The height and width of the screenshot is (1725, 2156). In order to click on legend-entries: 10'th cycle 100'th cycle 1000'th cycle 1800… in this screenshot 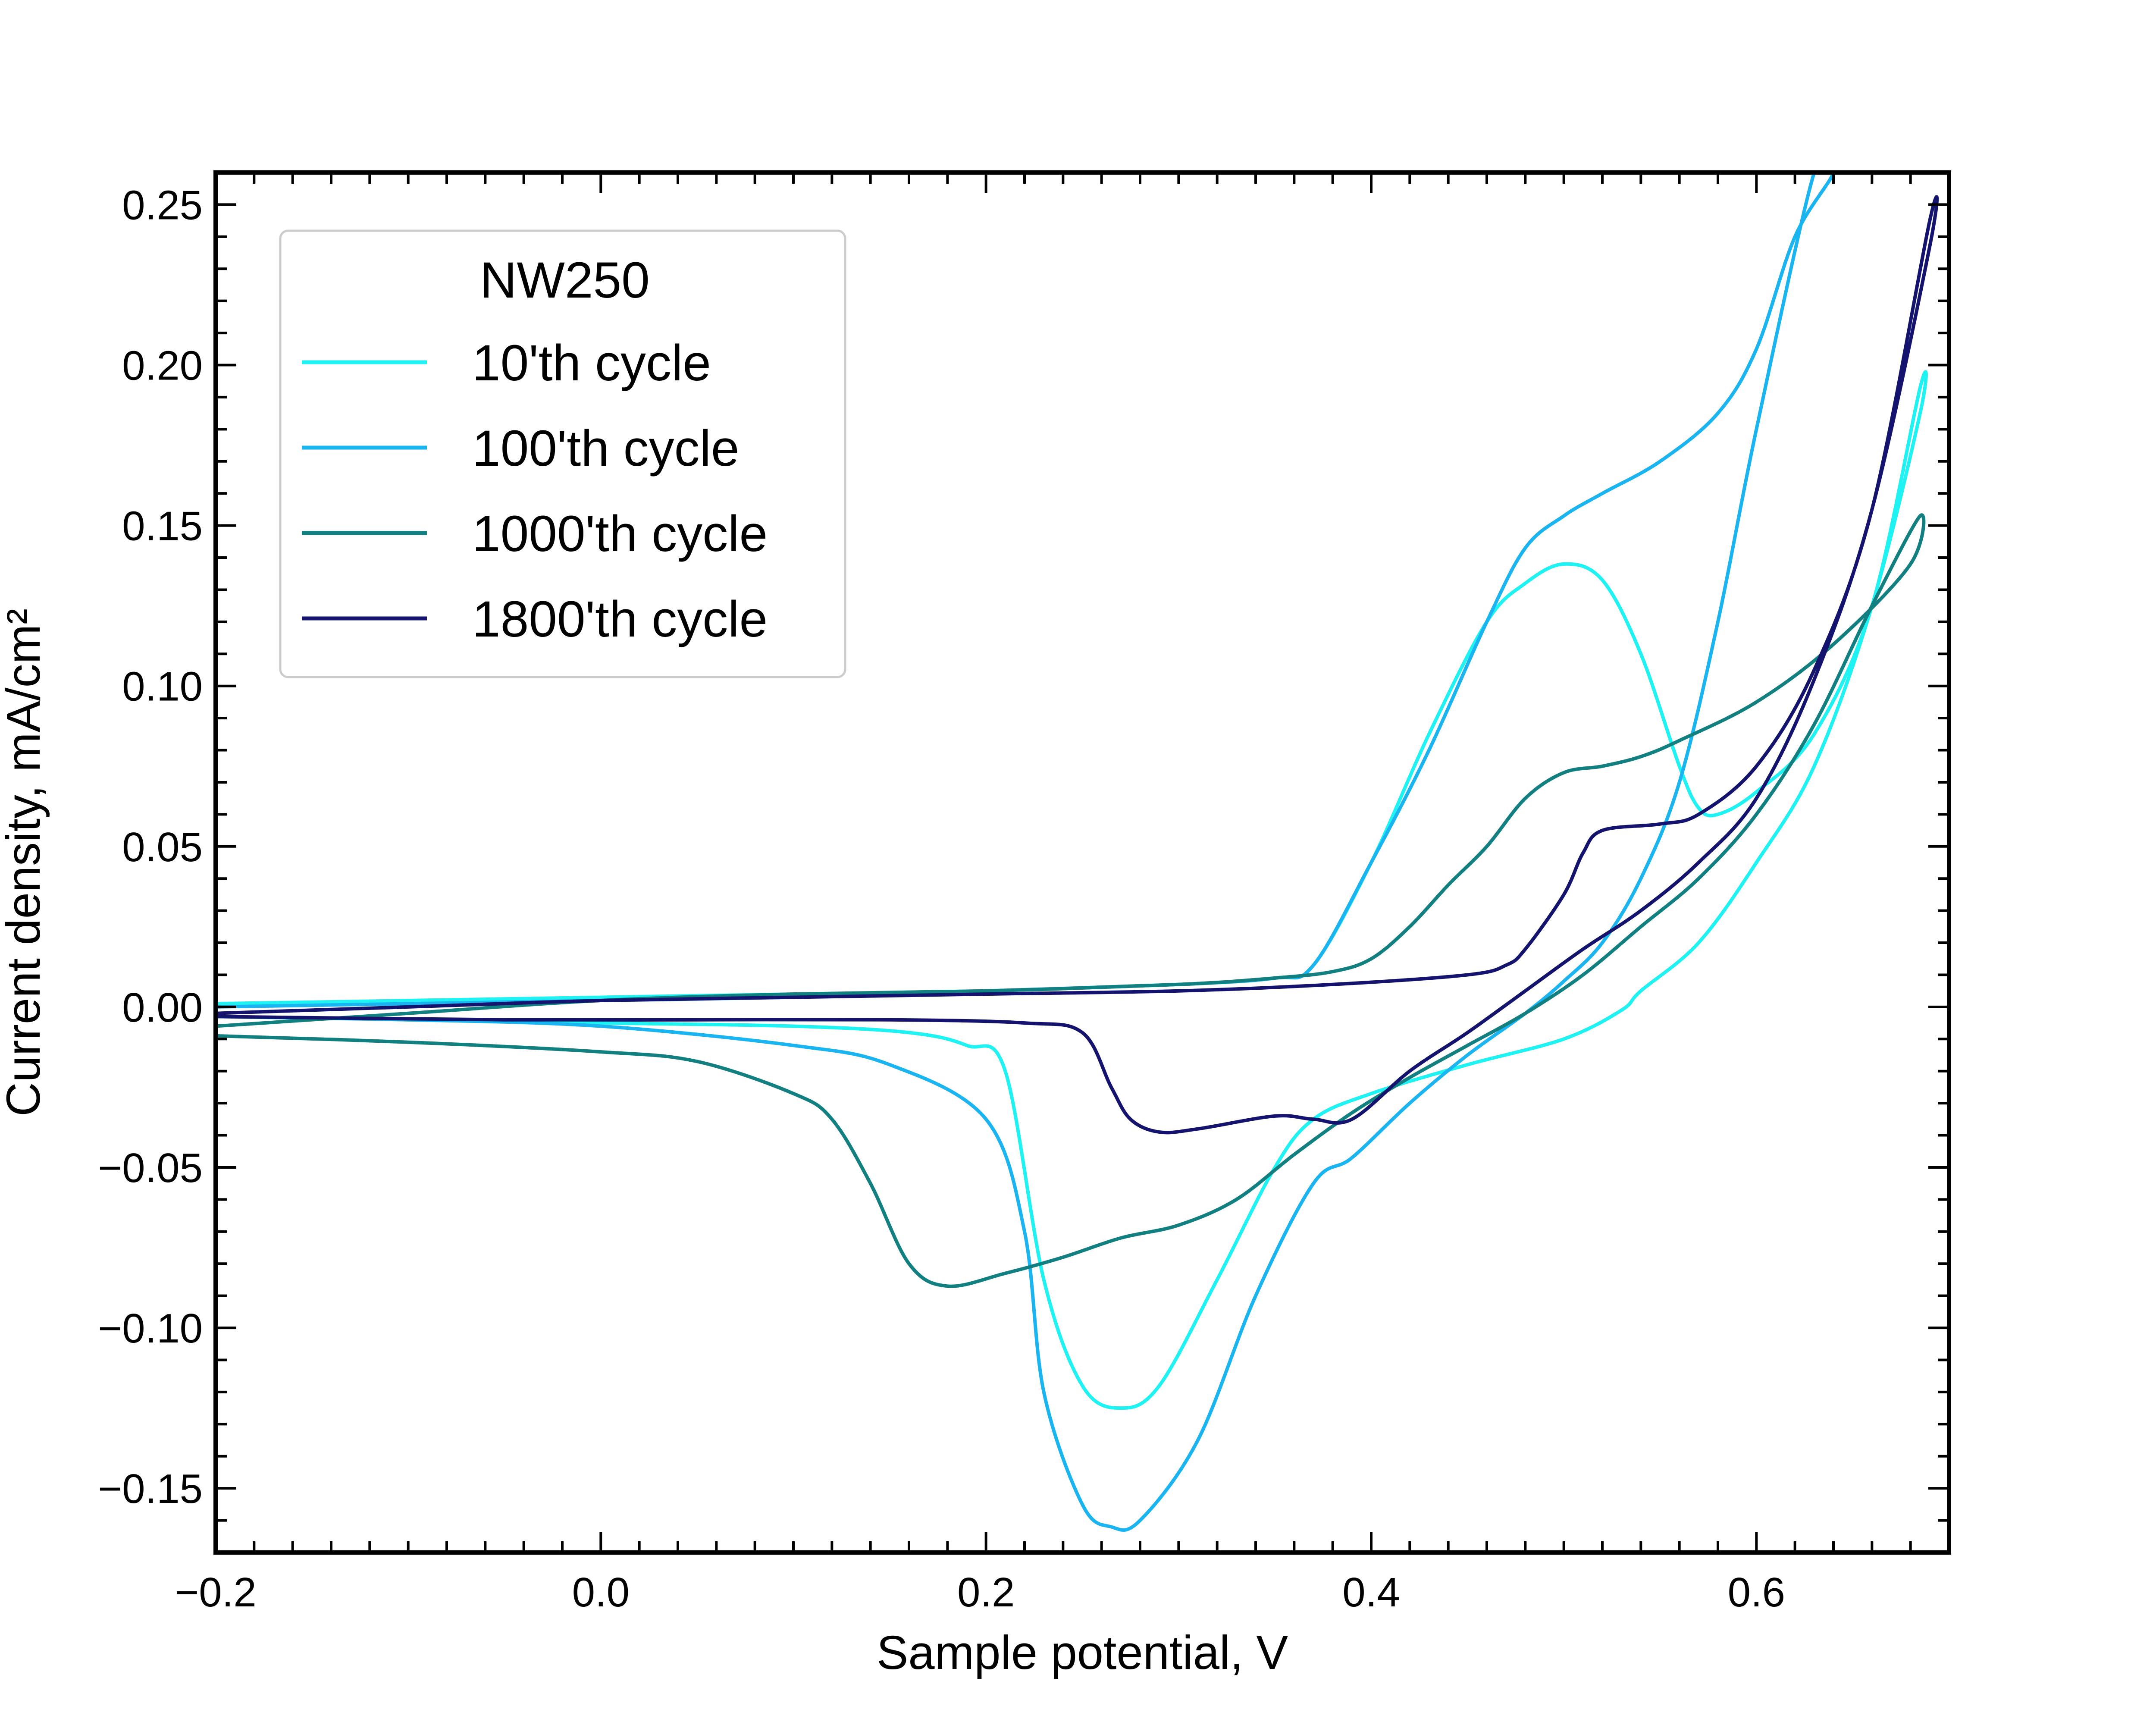, I will do `click(535, 492)`.